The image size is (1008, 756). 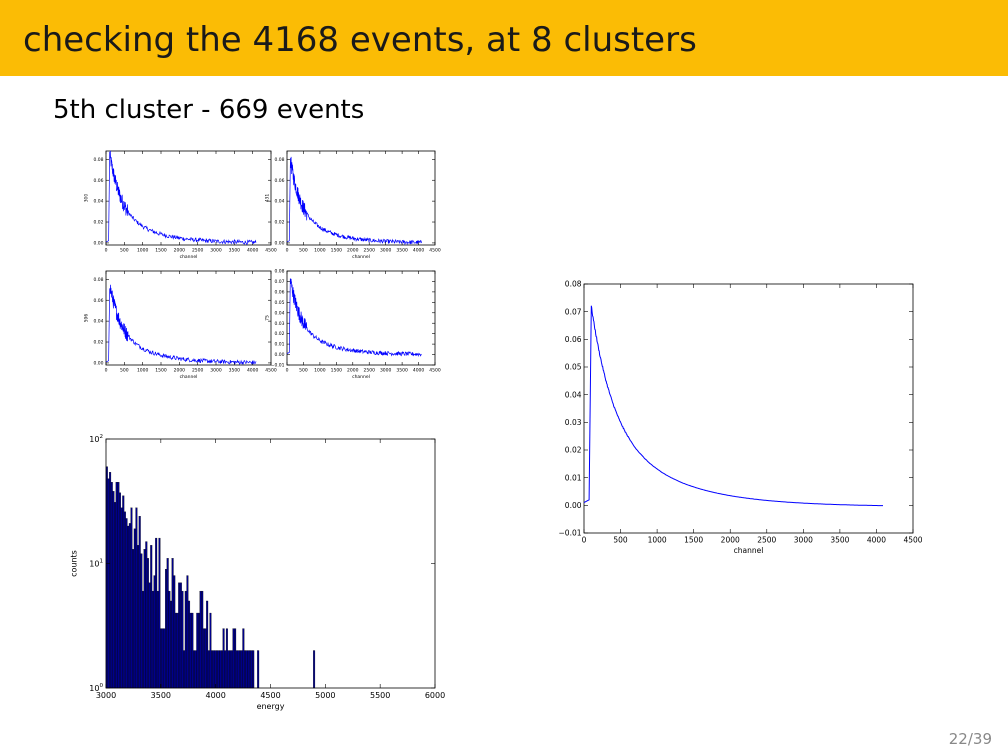 I want to click on slide-header: checking the 4168 events, at 8 clusters, so click(x=504, y=38).